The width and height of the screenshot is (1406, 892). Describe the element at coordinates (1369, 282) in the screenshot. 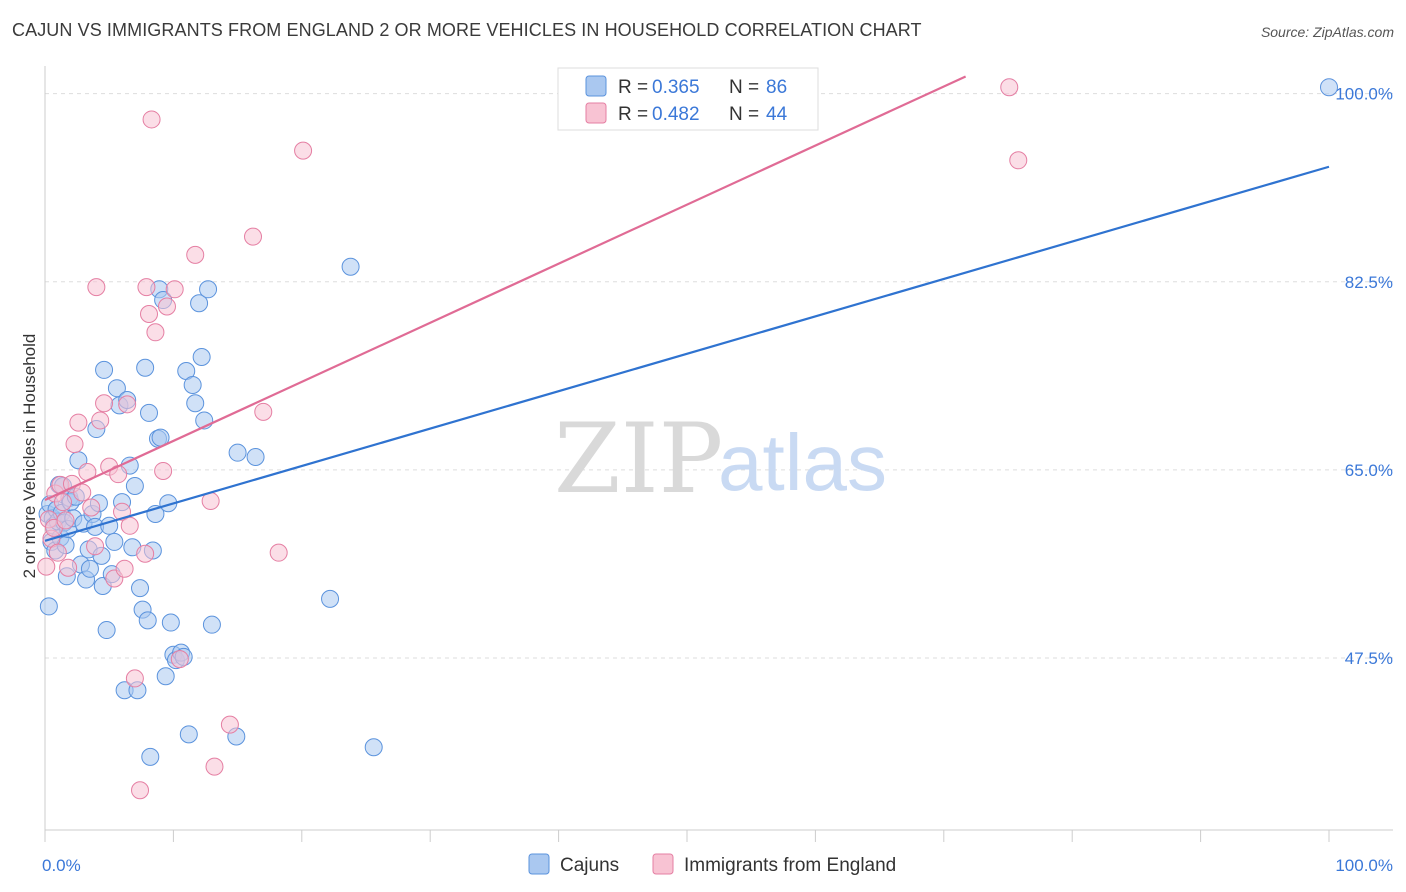

I see `y-tick-label: 82.5%` at that location.